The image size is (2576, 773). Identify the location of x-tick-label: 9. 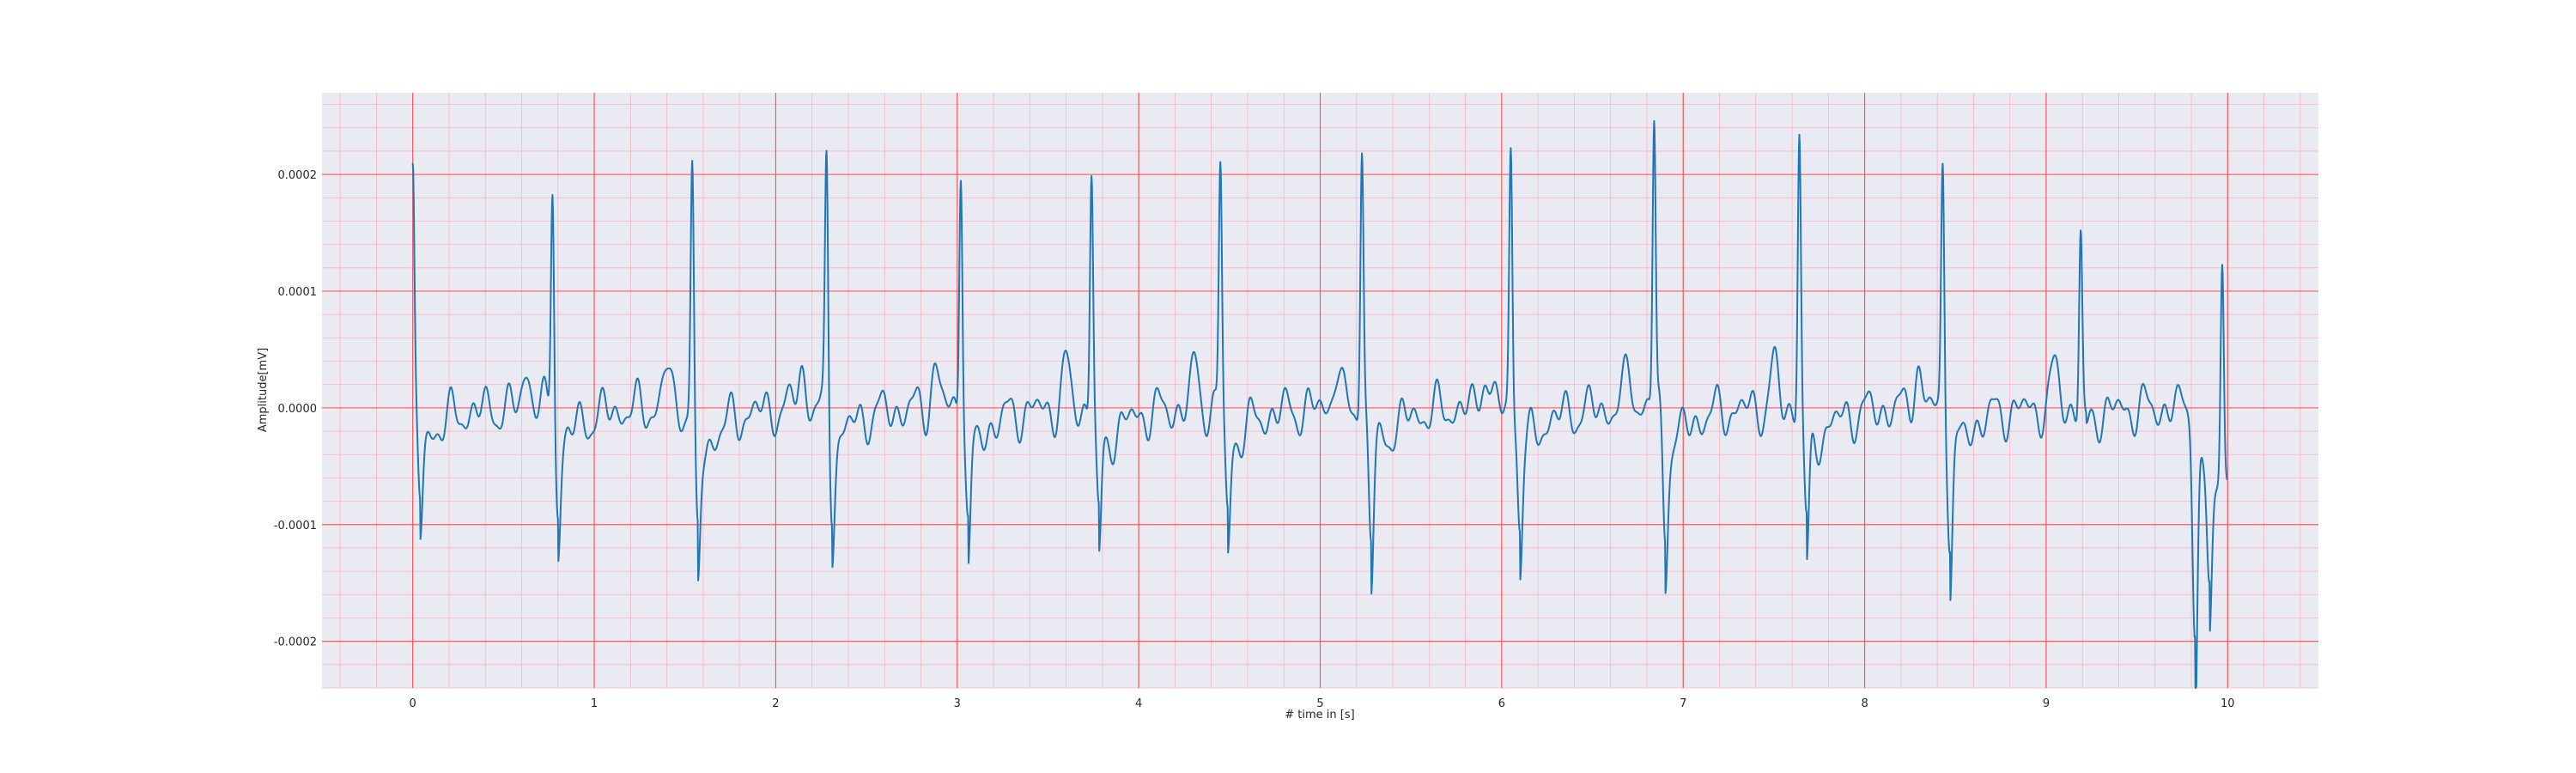
(2047, 703).